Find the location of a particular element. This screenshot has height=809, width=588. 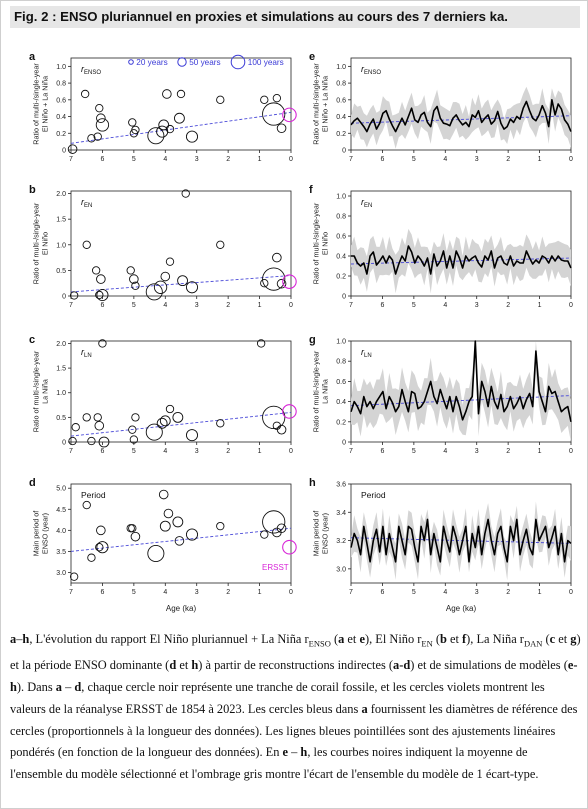

legend-label: 50 years is located at coordinates (204, 62).